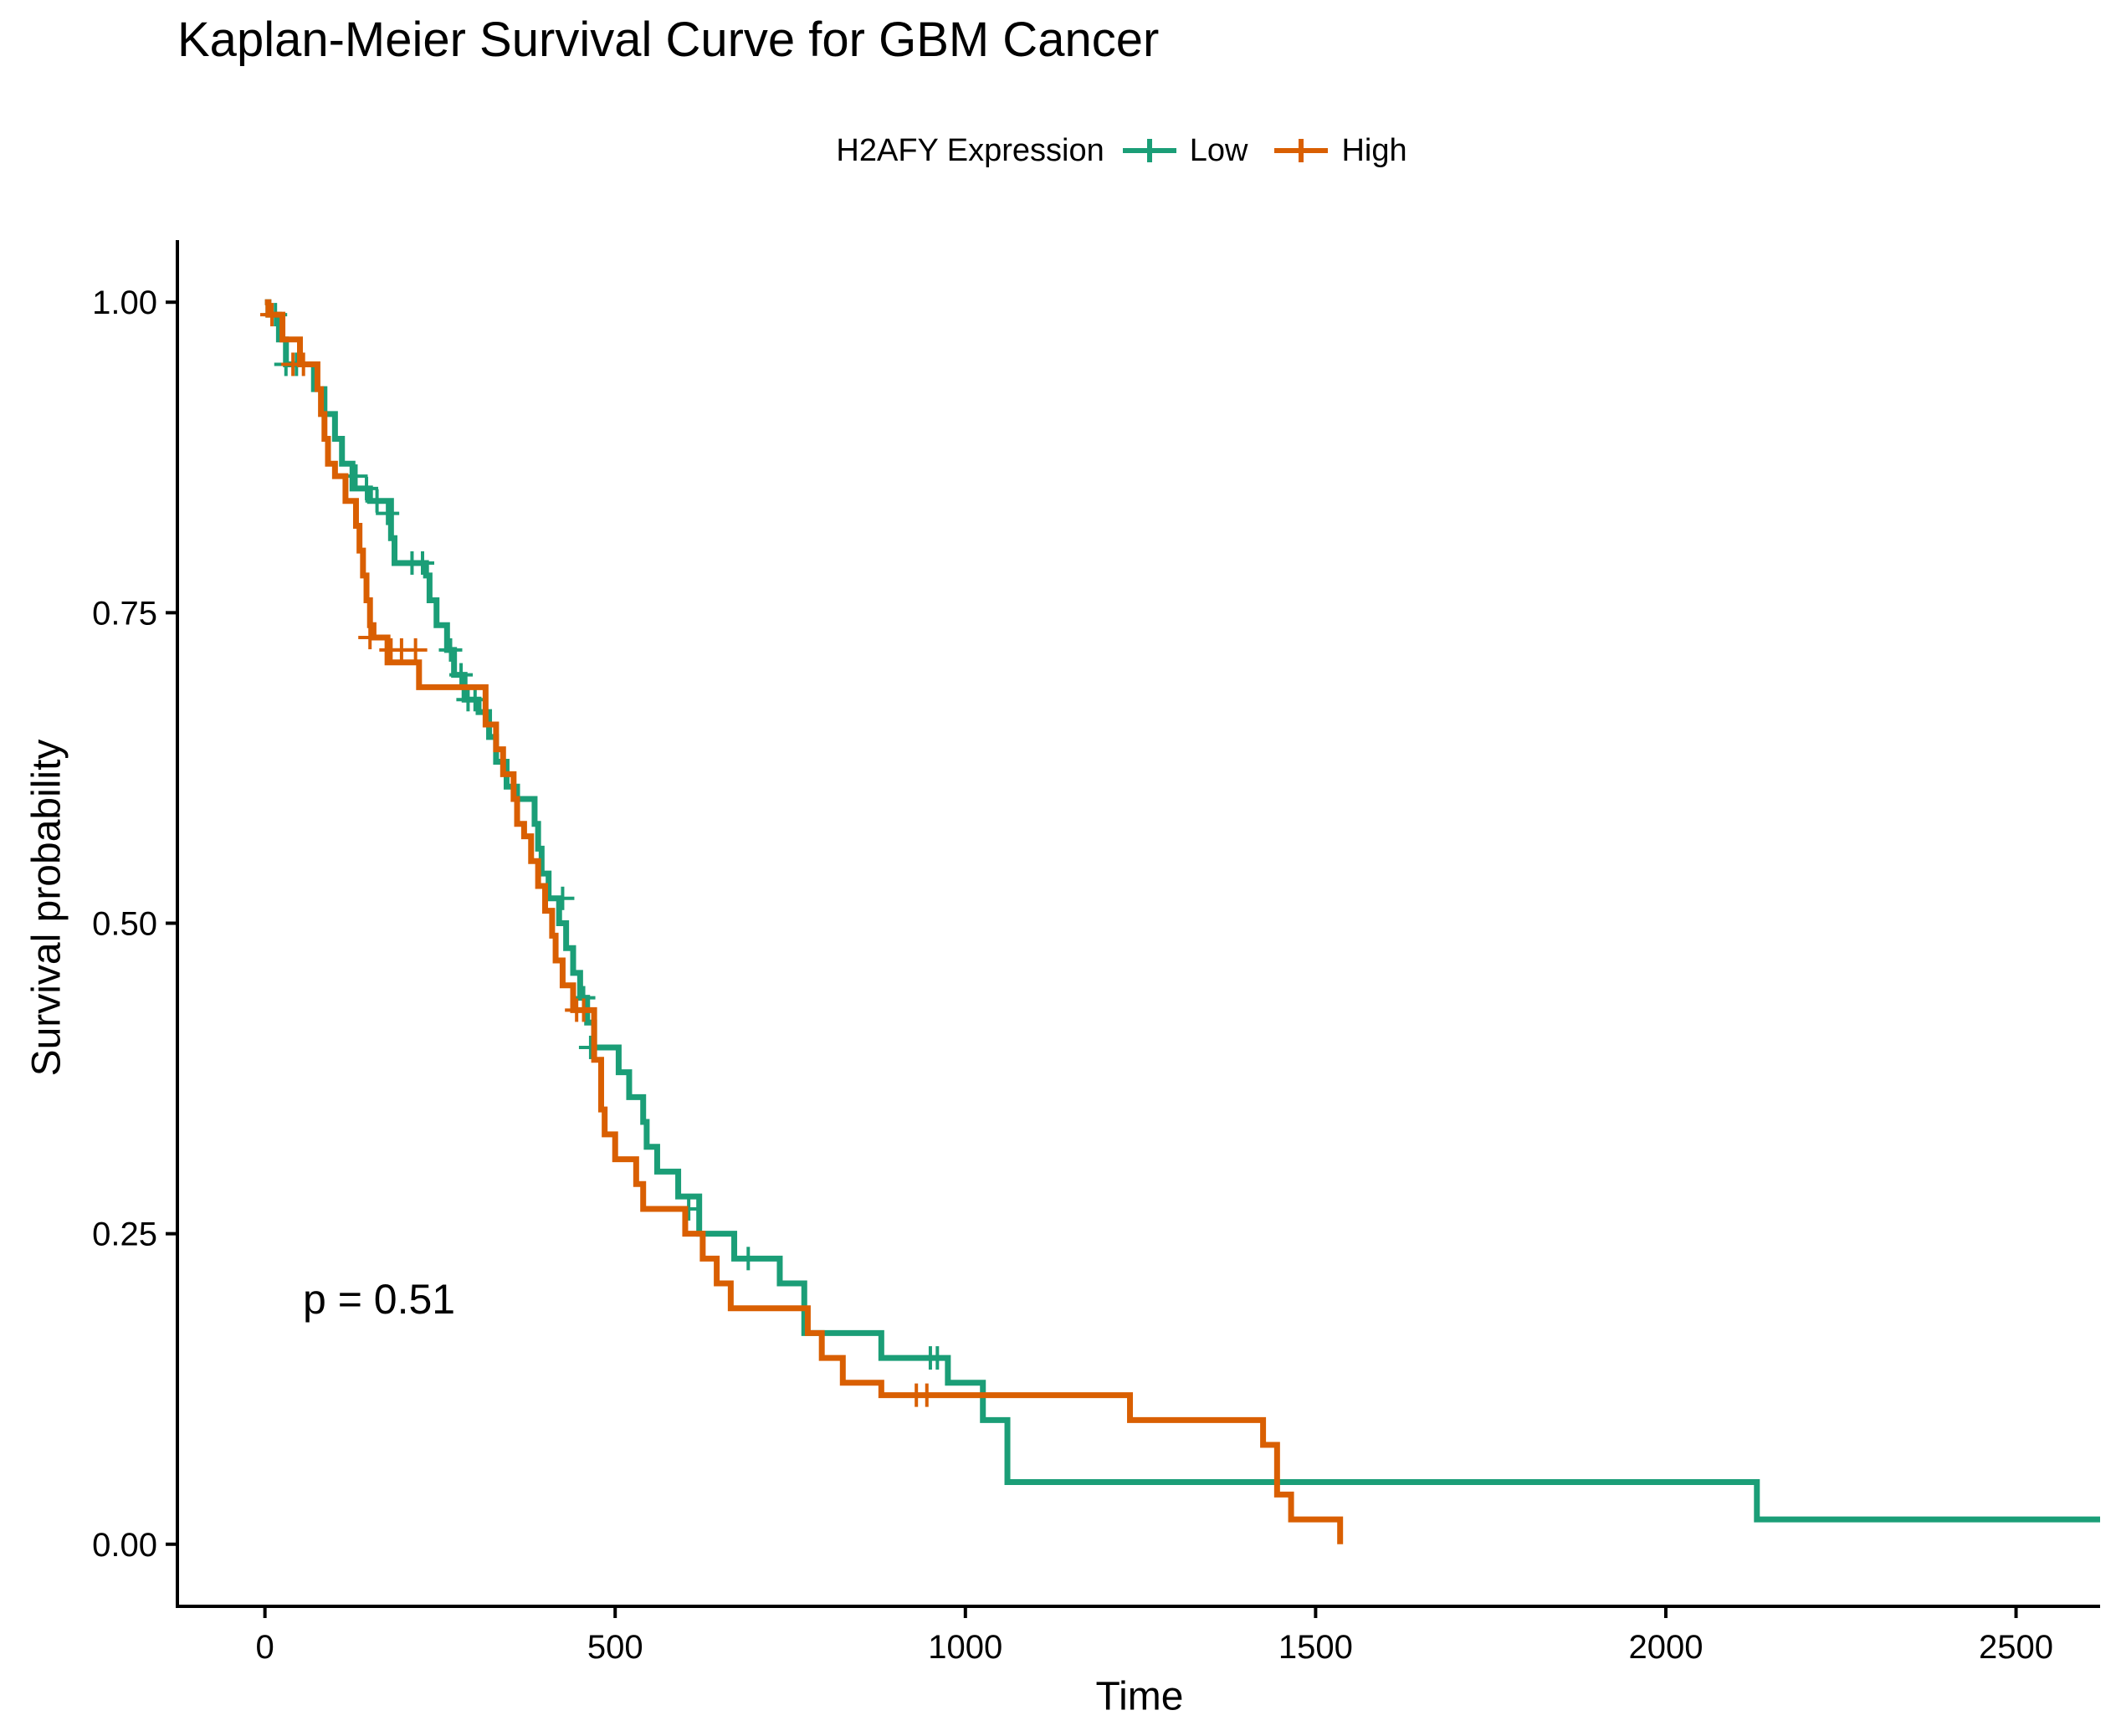 The height and width of the screenshot is (1736, 2116). I want to click on y-tick-label: 0.00, so click(124, 1545).